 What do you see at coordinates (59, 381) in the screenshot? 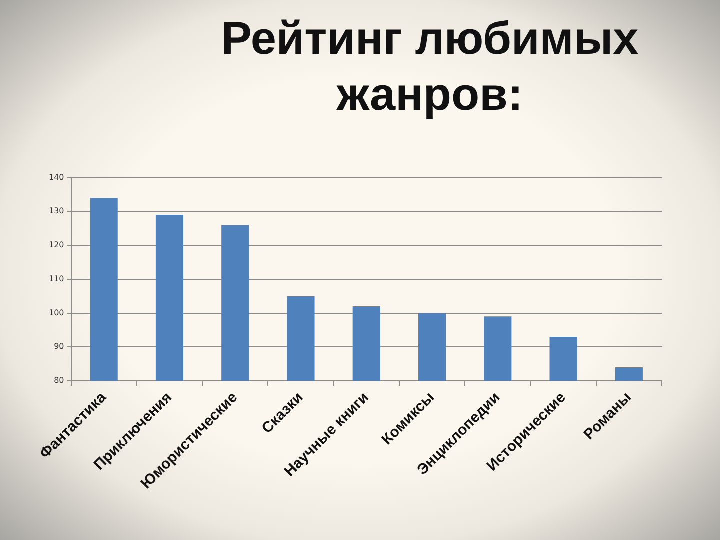
I see `y-tick-label: 80` at bounding box center [59, 381].